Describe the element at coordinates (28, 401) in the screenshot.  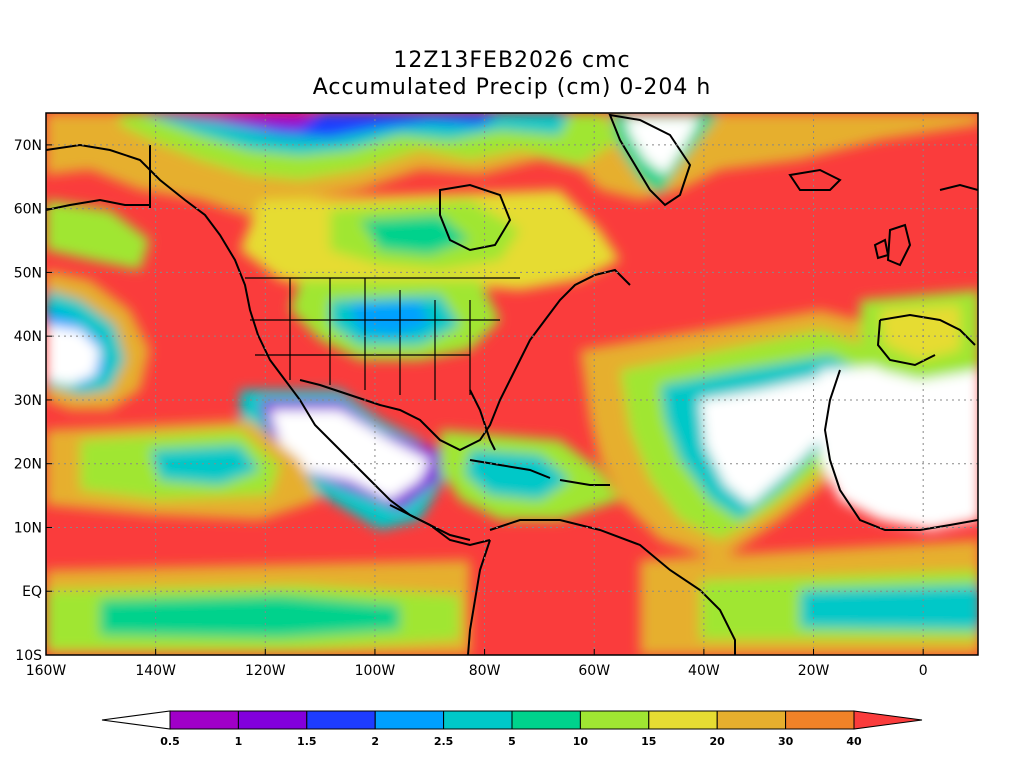
I see `y-tick-label: 30N` at that location.